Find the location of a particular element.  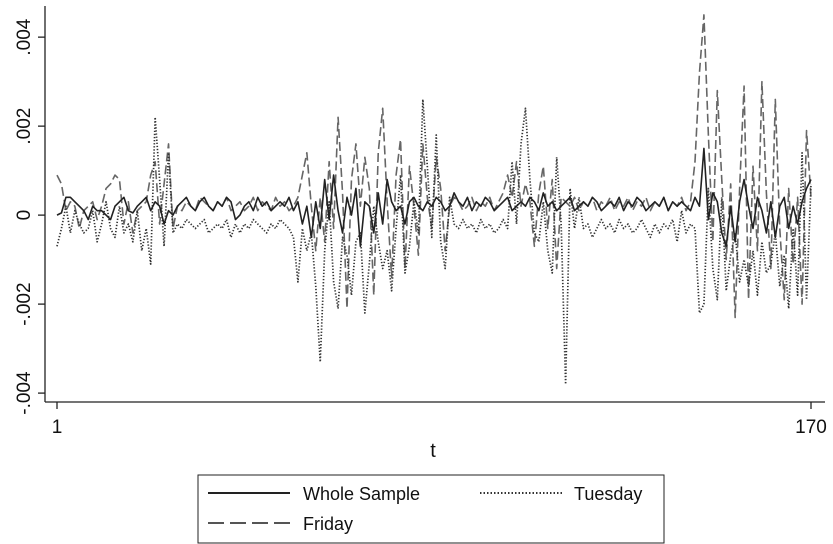

legend-label-tuesday: Tuesday is located at coordinates (608, 494).